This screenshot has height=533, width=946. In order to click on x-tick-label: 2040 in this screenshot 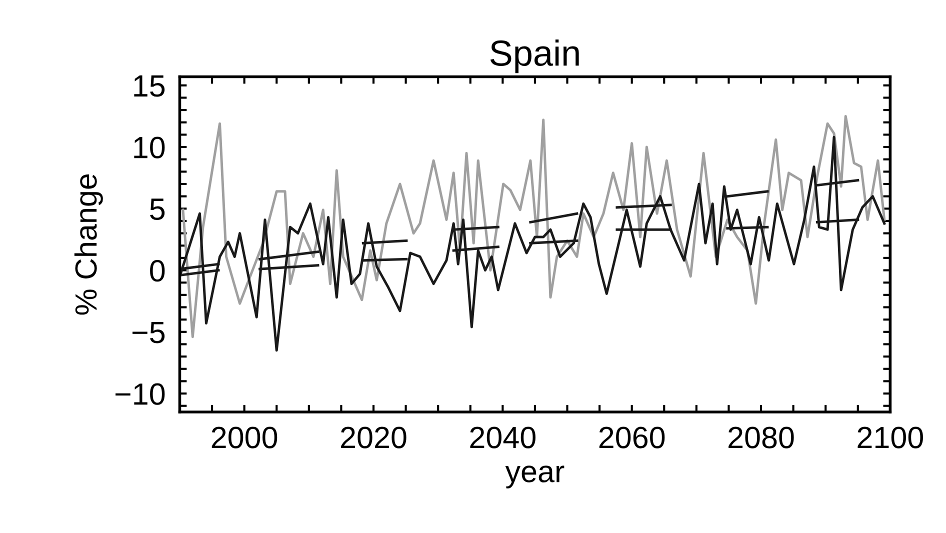, I will do `click(503, 437)`.